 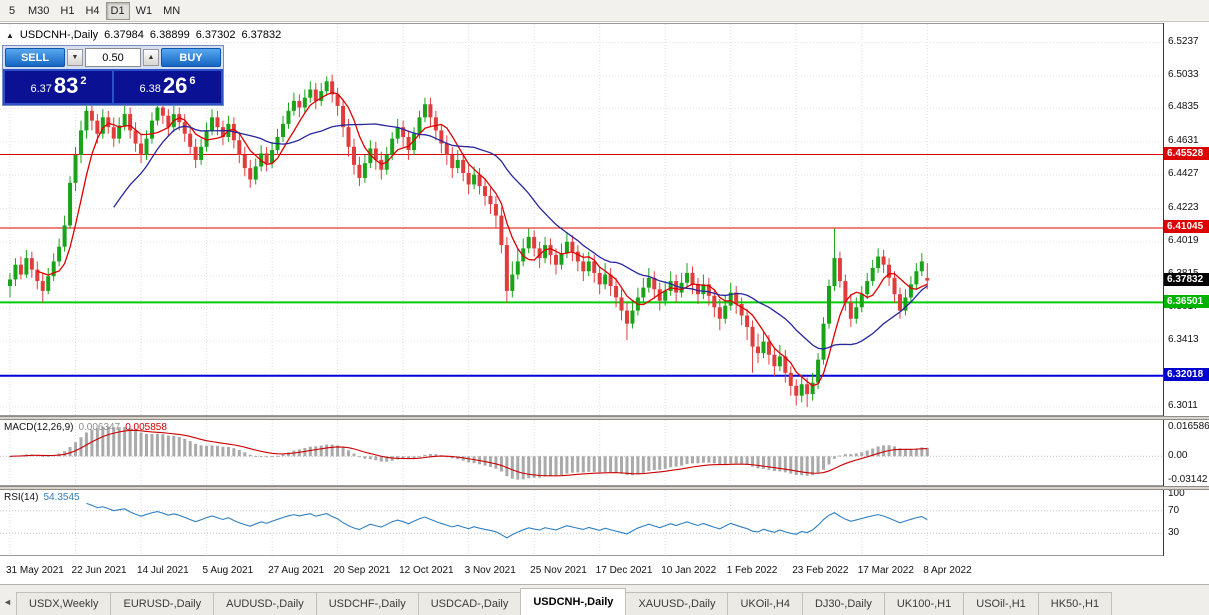 What do you see at coordinates (558, 570) in the screenshot?
I see `date-label: 25 Nov 2021` at bounding box center [558, 570].